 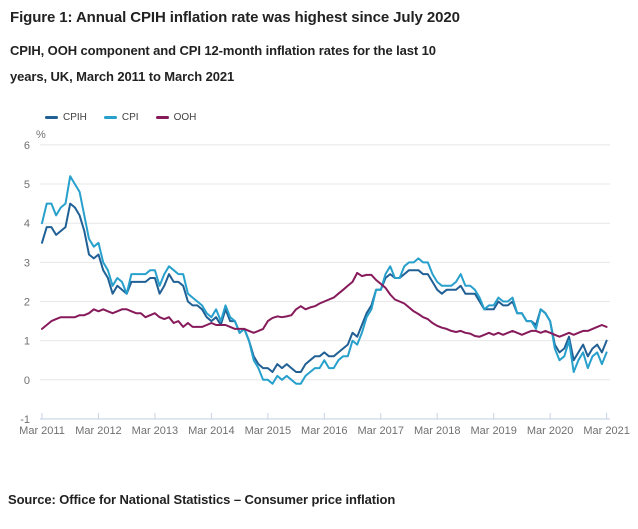 What do you see at coordinates (381, 431) in the screenshot?
I see `x-axis-label: Mar 2017` at bounding box center [381, 431].